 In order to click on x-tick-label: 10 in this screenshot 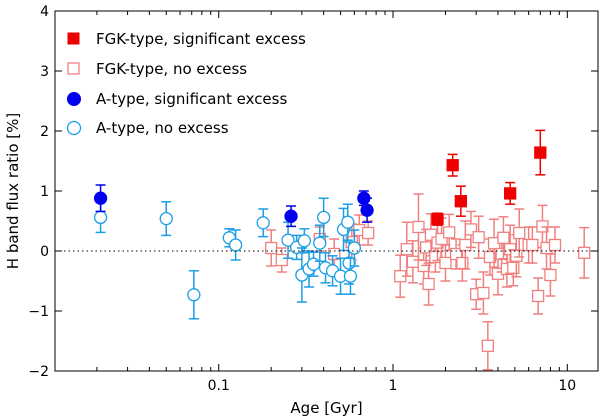, I will do `click(567, 386)`.